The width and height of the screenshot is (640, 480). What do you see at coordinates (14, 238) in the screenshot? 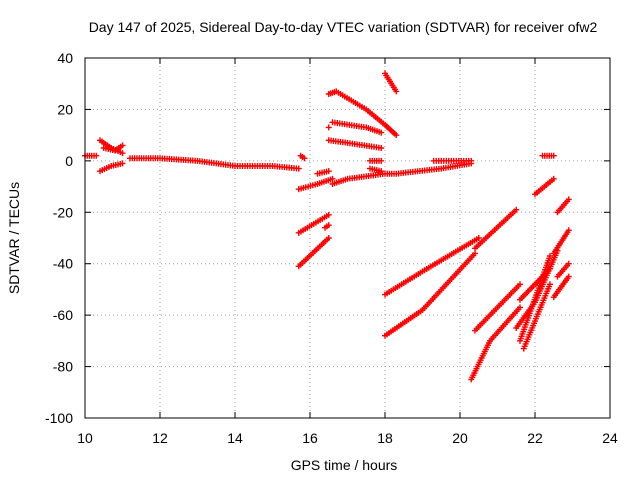
I see `y-axis-label: SDTVAR / TECUs` at bounding box center [14, 238].